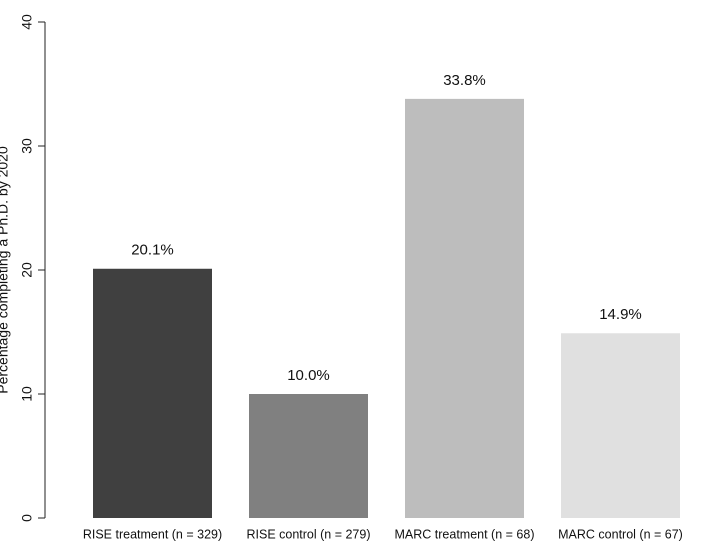 This screenshot has height=550, width=715. What do you see at coordinates (27, 394) in the screenshot?
I see `y-tick-label: 10` at bounding box center [27, 394].